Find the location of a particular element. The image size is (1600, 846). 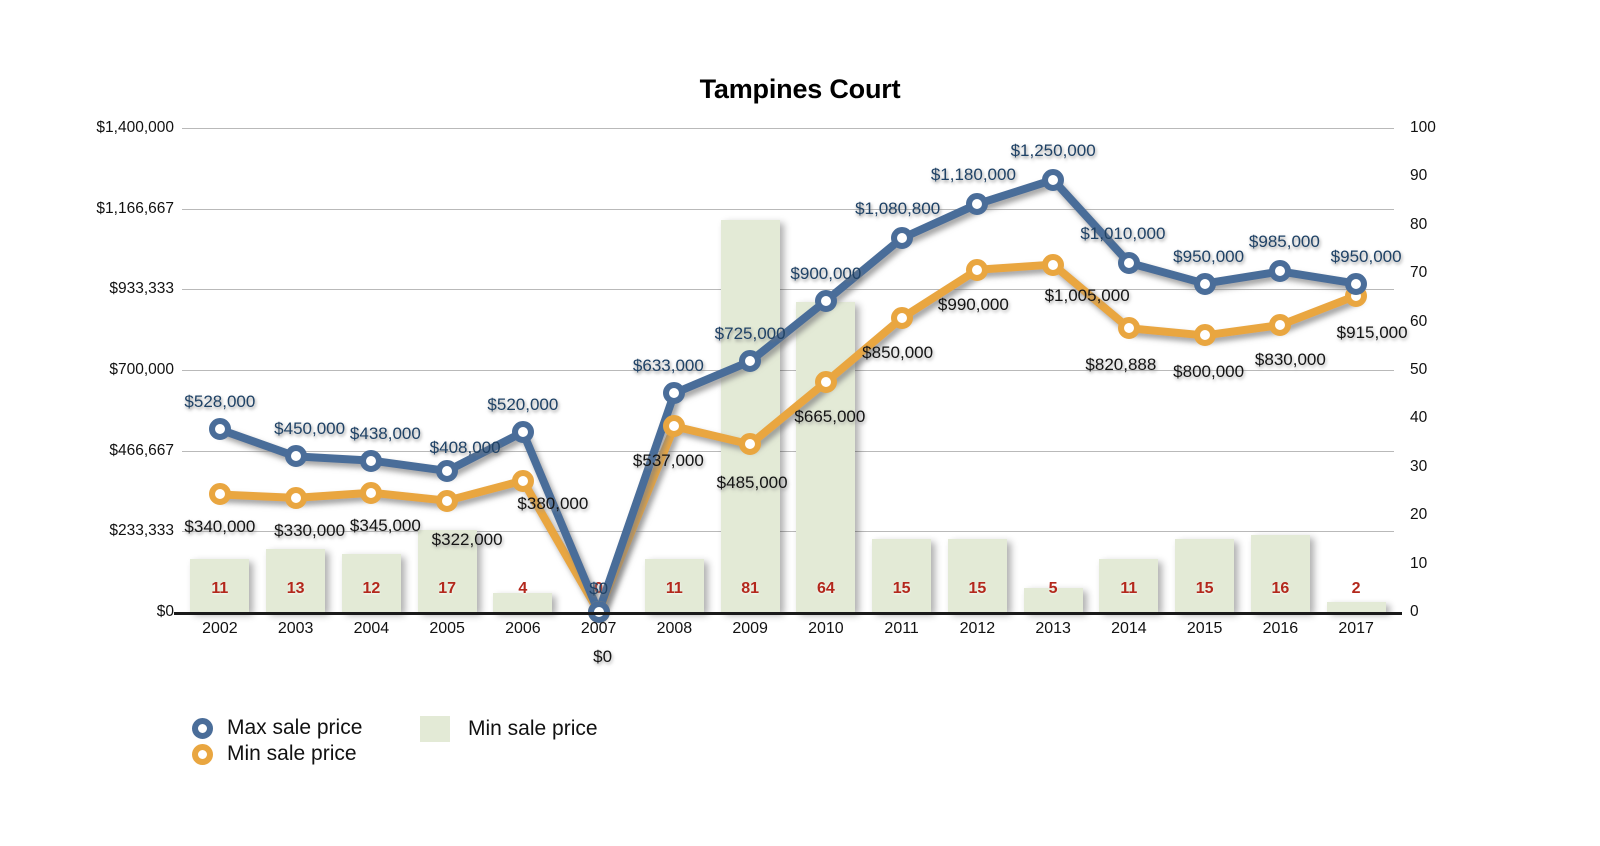

x-axis-tick-label: 2014 is located at coordinates (1129, 628).